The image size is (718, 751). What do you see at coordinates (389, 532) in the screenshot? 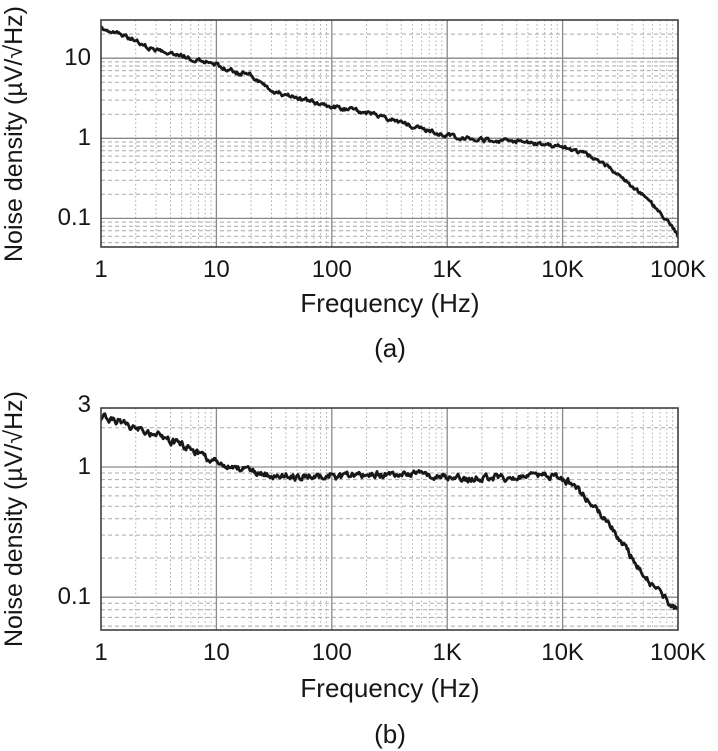
I see `major-grid-horizontal-(b)` at bounding box center [389, 532].